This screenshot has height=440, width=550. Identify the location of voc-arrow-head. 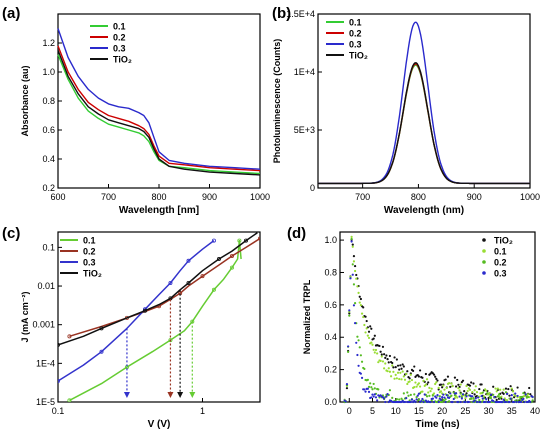
(126, 395).